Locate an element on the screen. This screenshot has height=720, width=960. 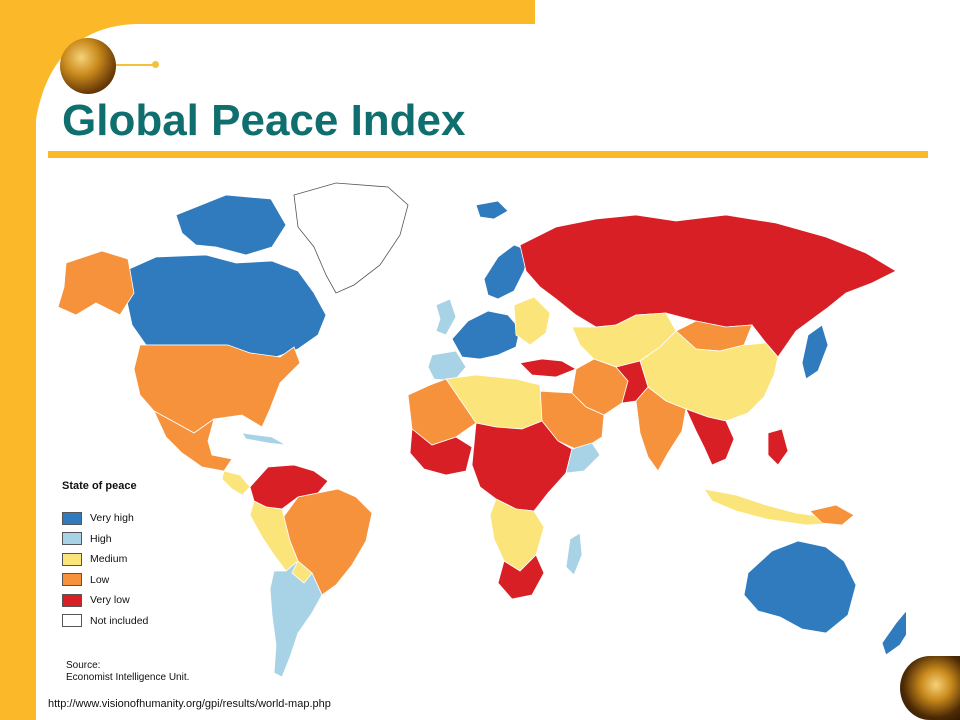
region-arctic-canada is located at coordinates (231, 225).